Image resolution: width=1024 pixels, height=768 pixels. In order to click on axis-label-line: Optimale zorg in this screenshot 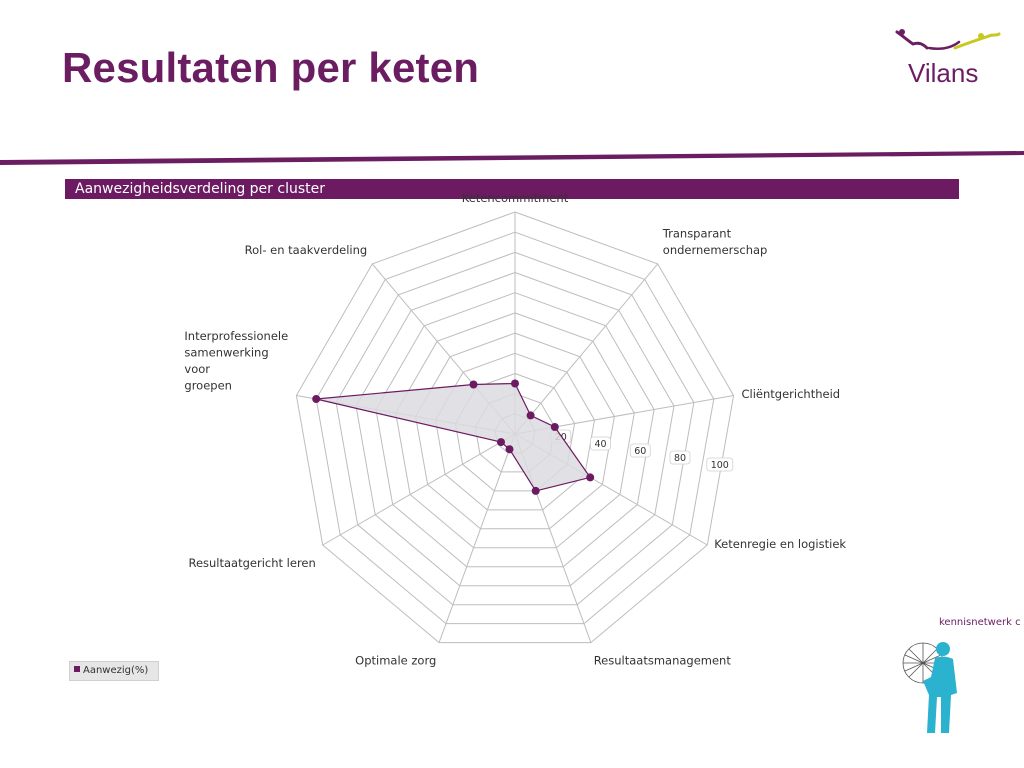, I will do `click(395, 661)`.